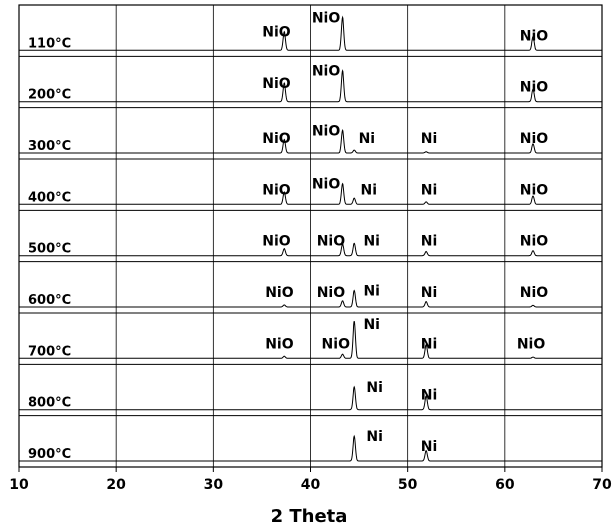 Image resolution: width=614 pixels, height=531 pixels. I want to click on x-tick-label: 30, so click(214, 485).